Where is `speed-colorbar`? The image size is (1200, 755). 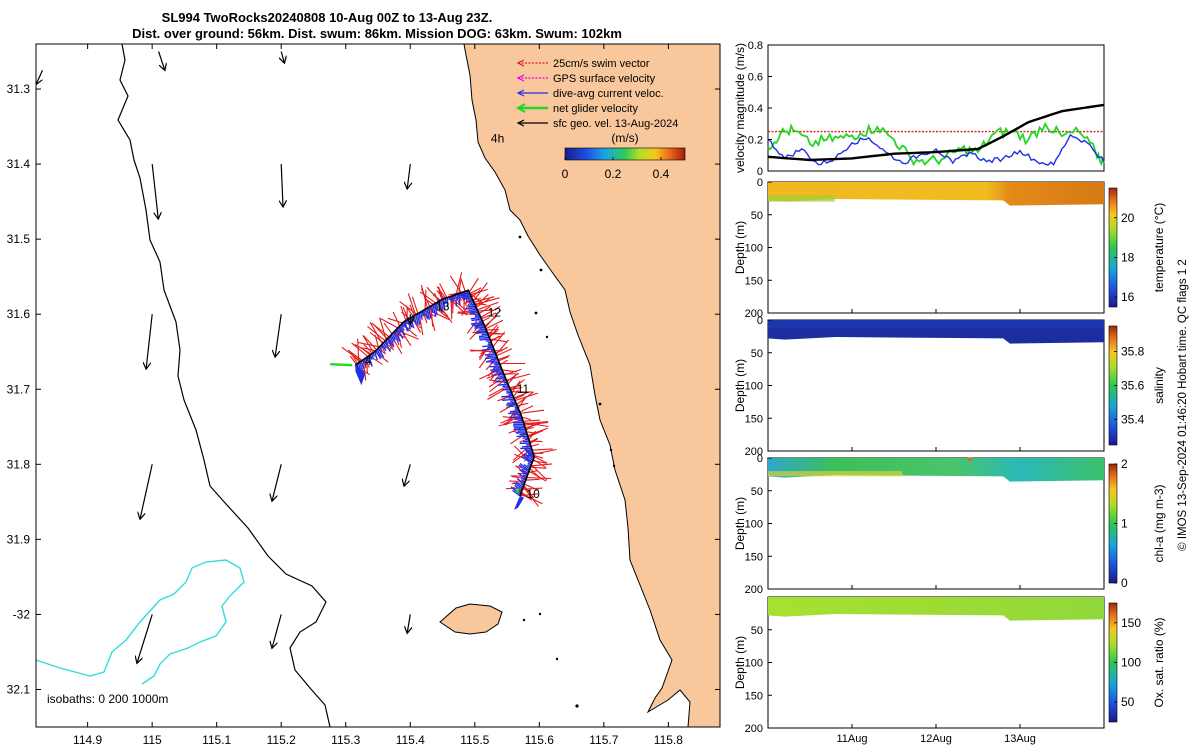
speed-colorbar is located at coordinates (625, 154).